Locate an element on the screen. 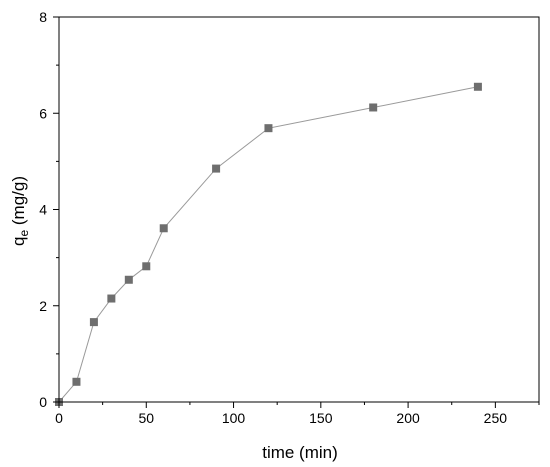 The image size is (550, 467). y-axis-title: qe (mg/g) is located at coordinates (20, 211).